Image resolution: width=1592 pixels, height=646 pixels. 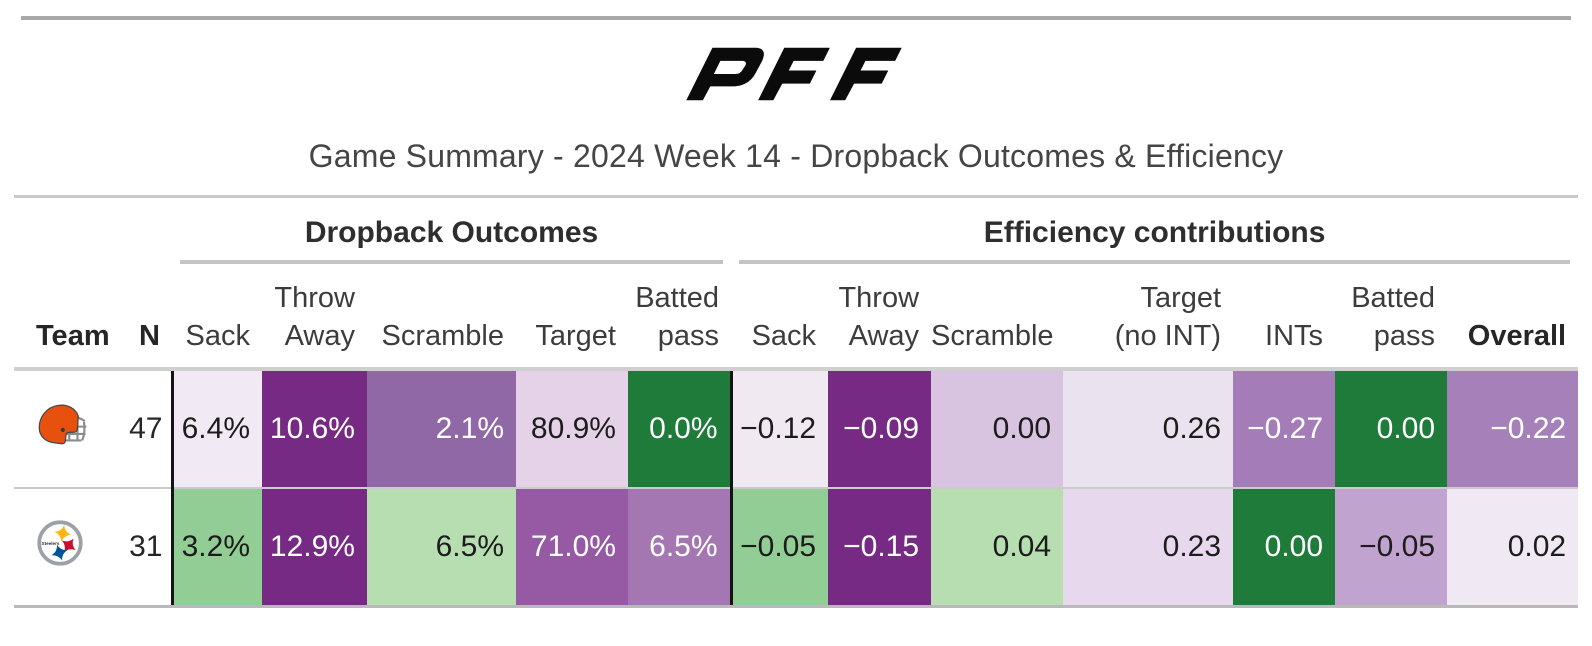 I want to click on group-header-dropback-outcomes: Dropback Outcomes, so click(x=451, y=236).